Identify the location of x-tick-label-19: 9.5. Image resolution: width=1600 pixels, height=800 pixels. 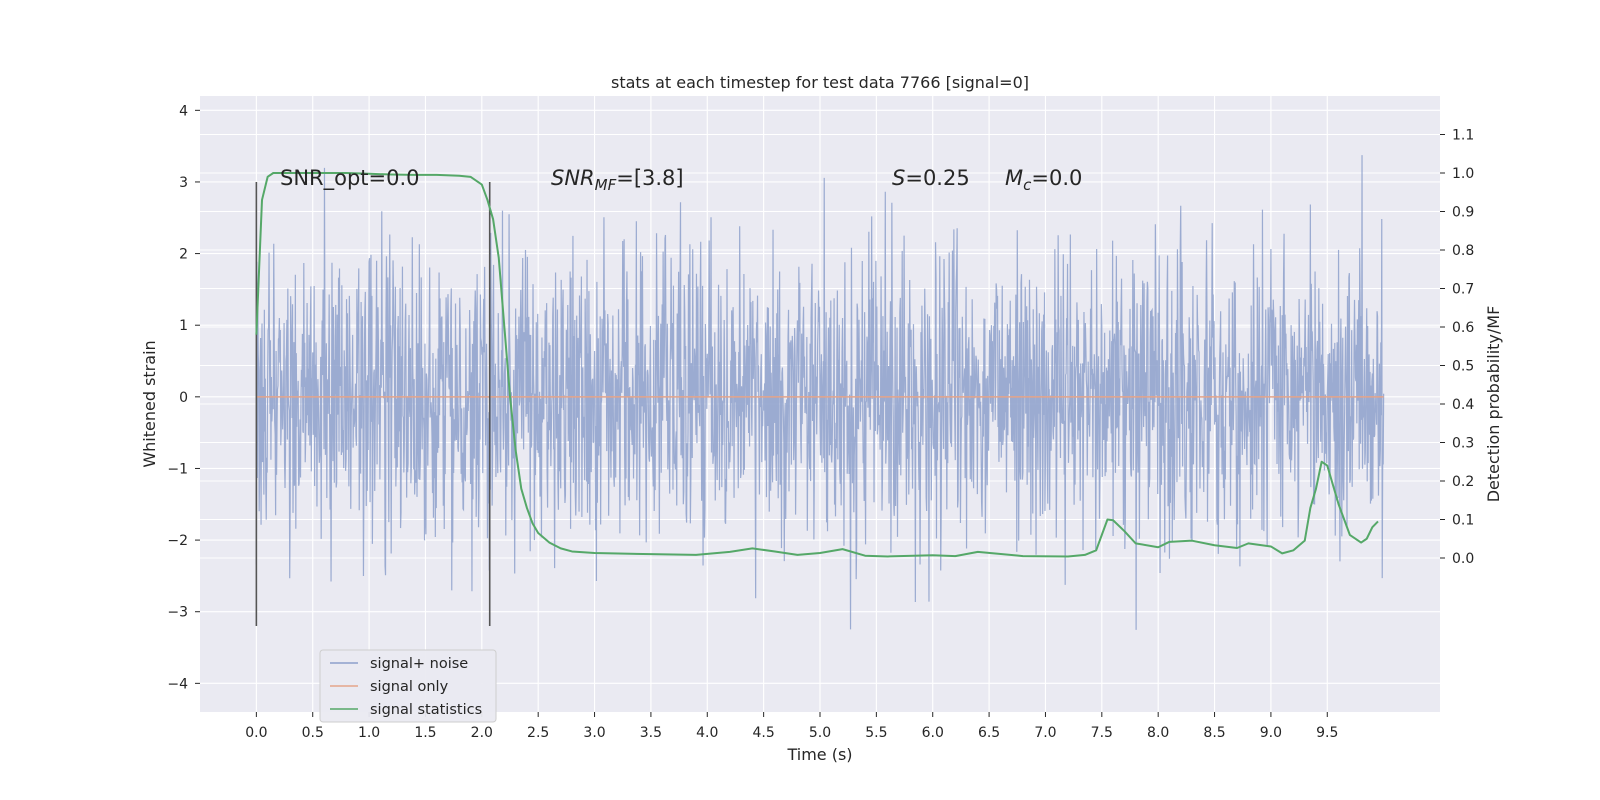
(1327, 733).